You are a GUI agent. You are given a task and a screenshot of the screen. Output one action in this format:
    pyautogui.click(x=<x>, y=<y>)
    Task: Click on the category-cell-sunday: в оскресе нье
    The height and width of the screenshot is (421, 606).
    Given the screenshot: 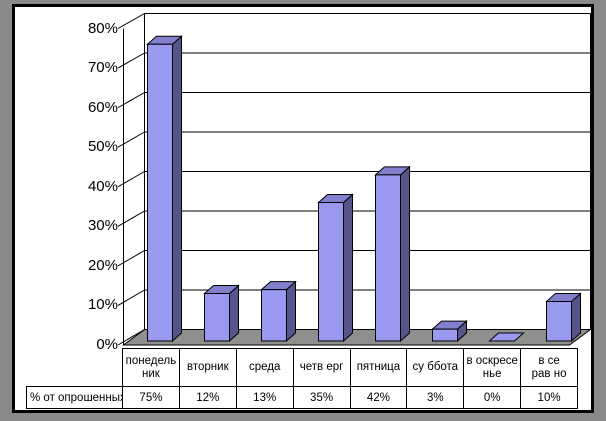 What is the action you would take?
    pyautogui.click(x=491, y=367)
    